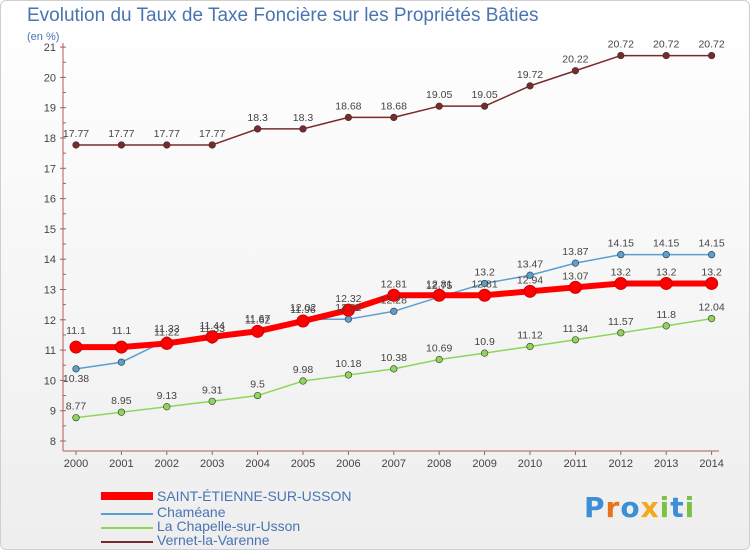  Describe the element at coordinates (50, 78) in the screenshot. I see `y-tick-label: 20` at that location.